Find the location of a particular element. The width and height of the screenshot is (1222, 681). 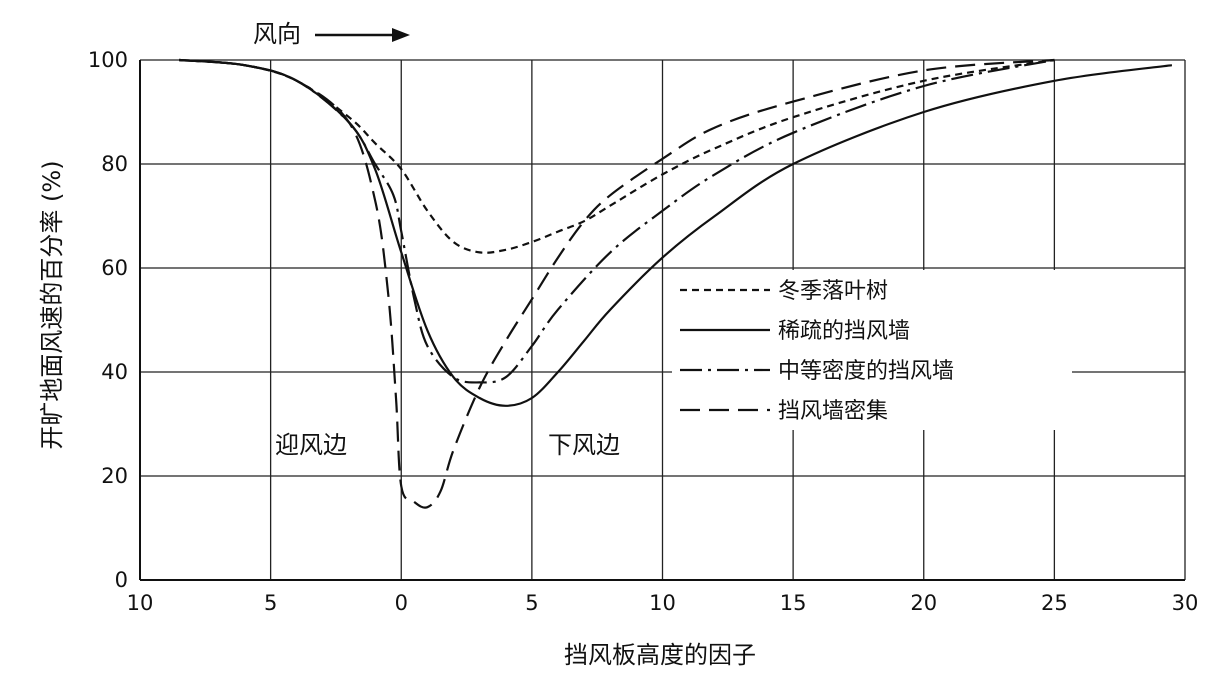

wind-direction-label: 风向 is located at coordinates (277, 34).